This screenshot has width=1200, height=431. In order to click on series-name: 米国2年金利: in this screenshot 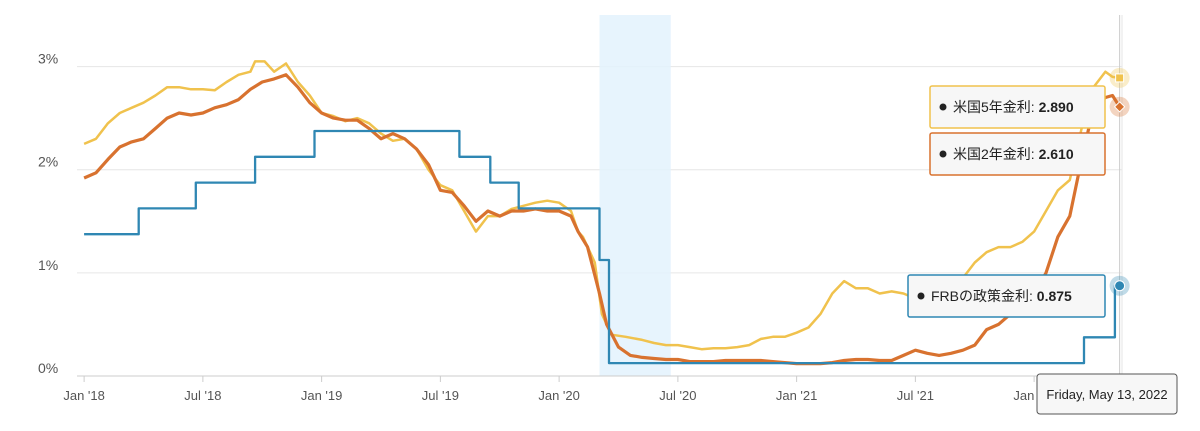, I will do `click(996, 154)`.